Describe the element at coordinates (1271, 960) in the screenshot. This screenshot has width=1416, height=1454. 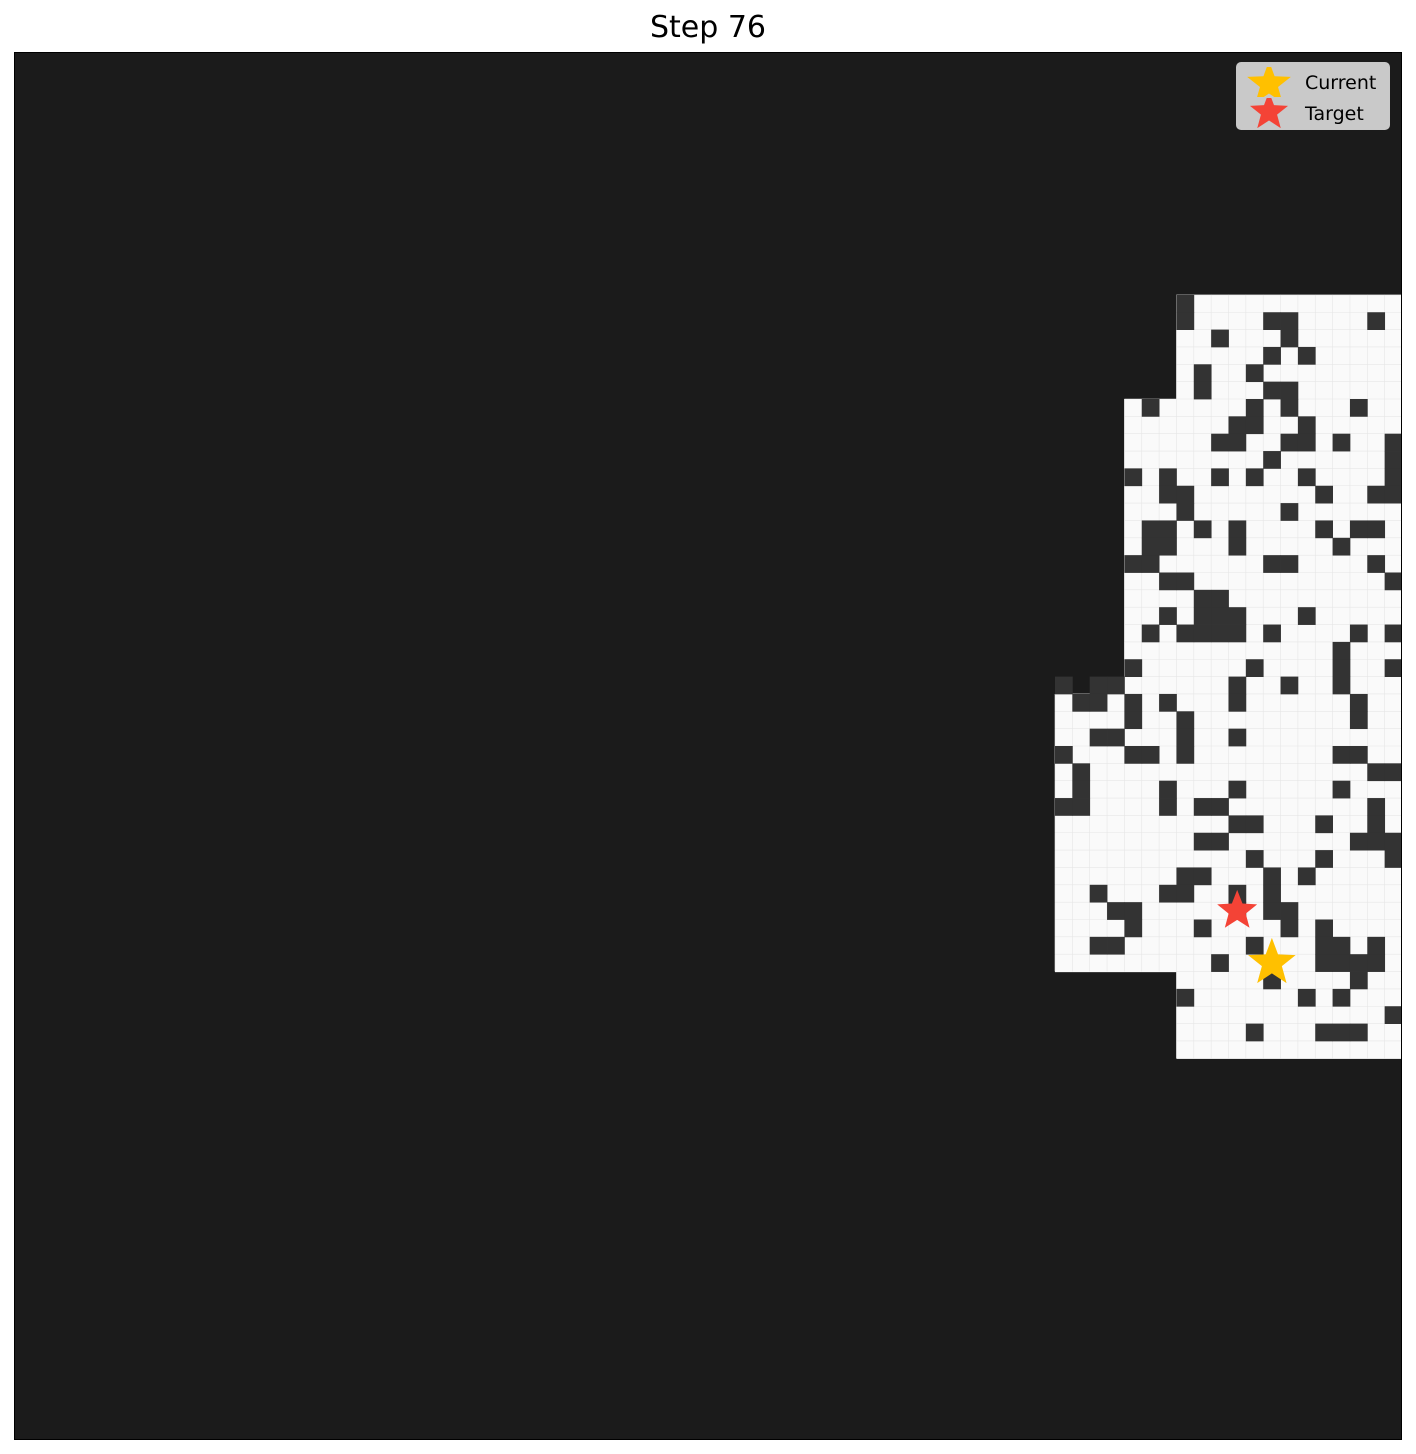
I see `current-marker-star` at that location.